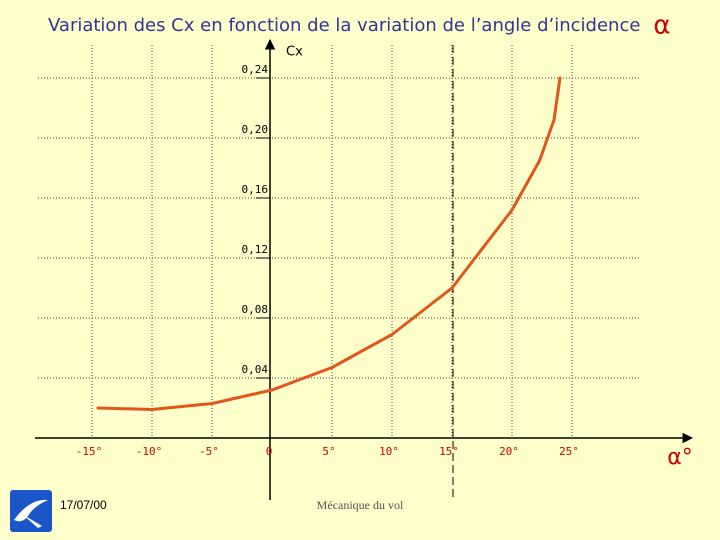 This screenshot has width=720, height=540. What do you see at coordinates (389, 451) in the screenshot?
I see `x-tick-label: 10°` at bounding box center [389, 451].